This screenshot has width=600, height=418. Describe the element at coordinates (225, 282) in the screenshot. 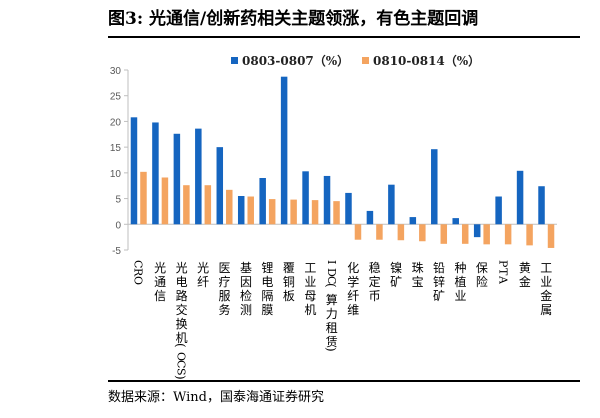

I see `svg-text: 疗` at that location.